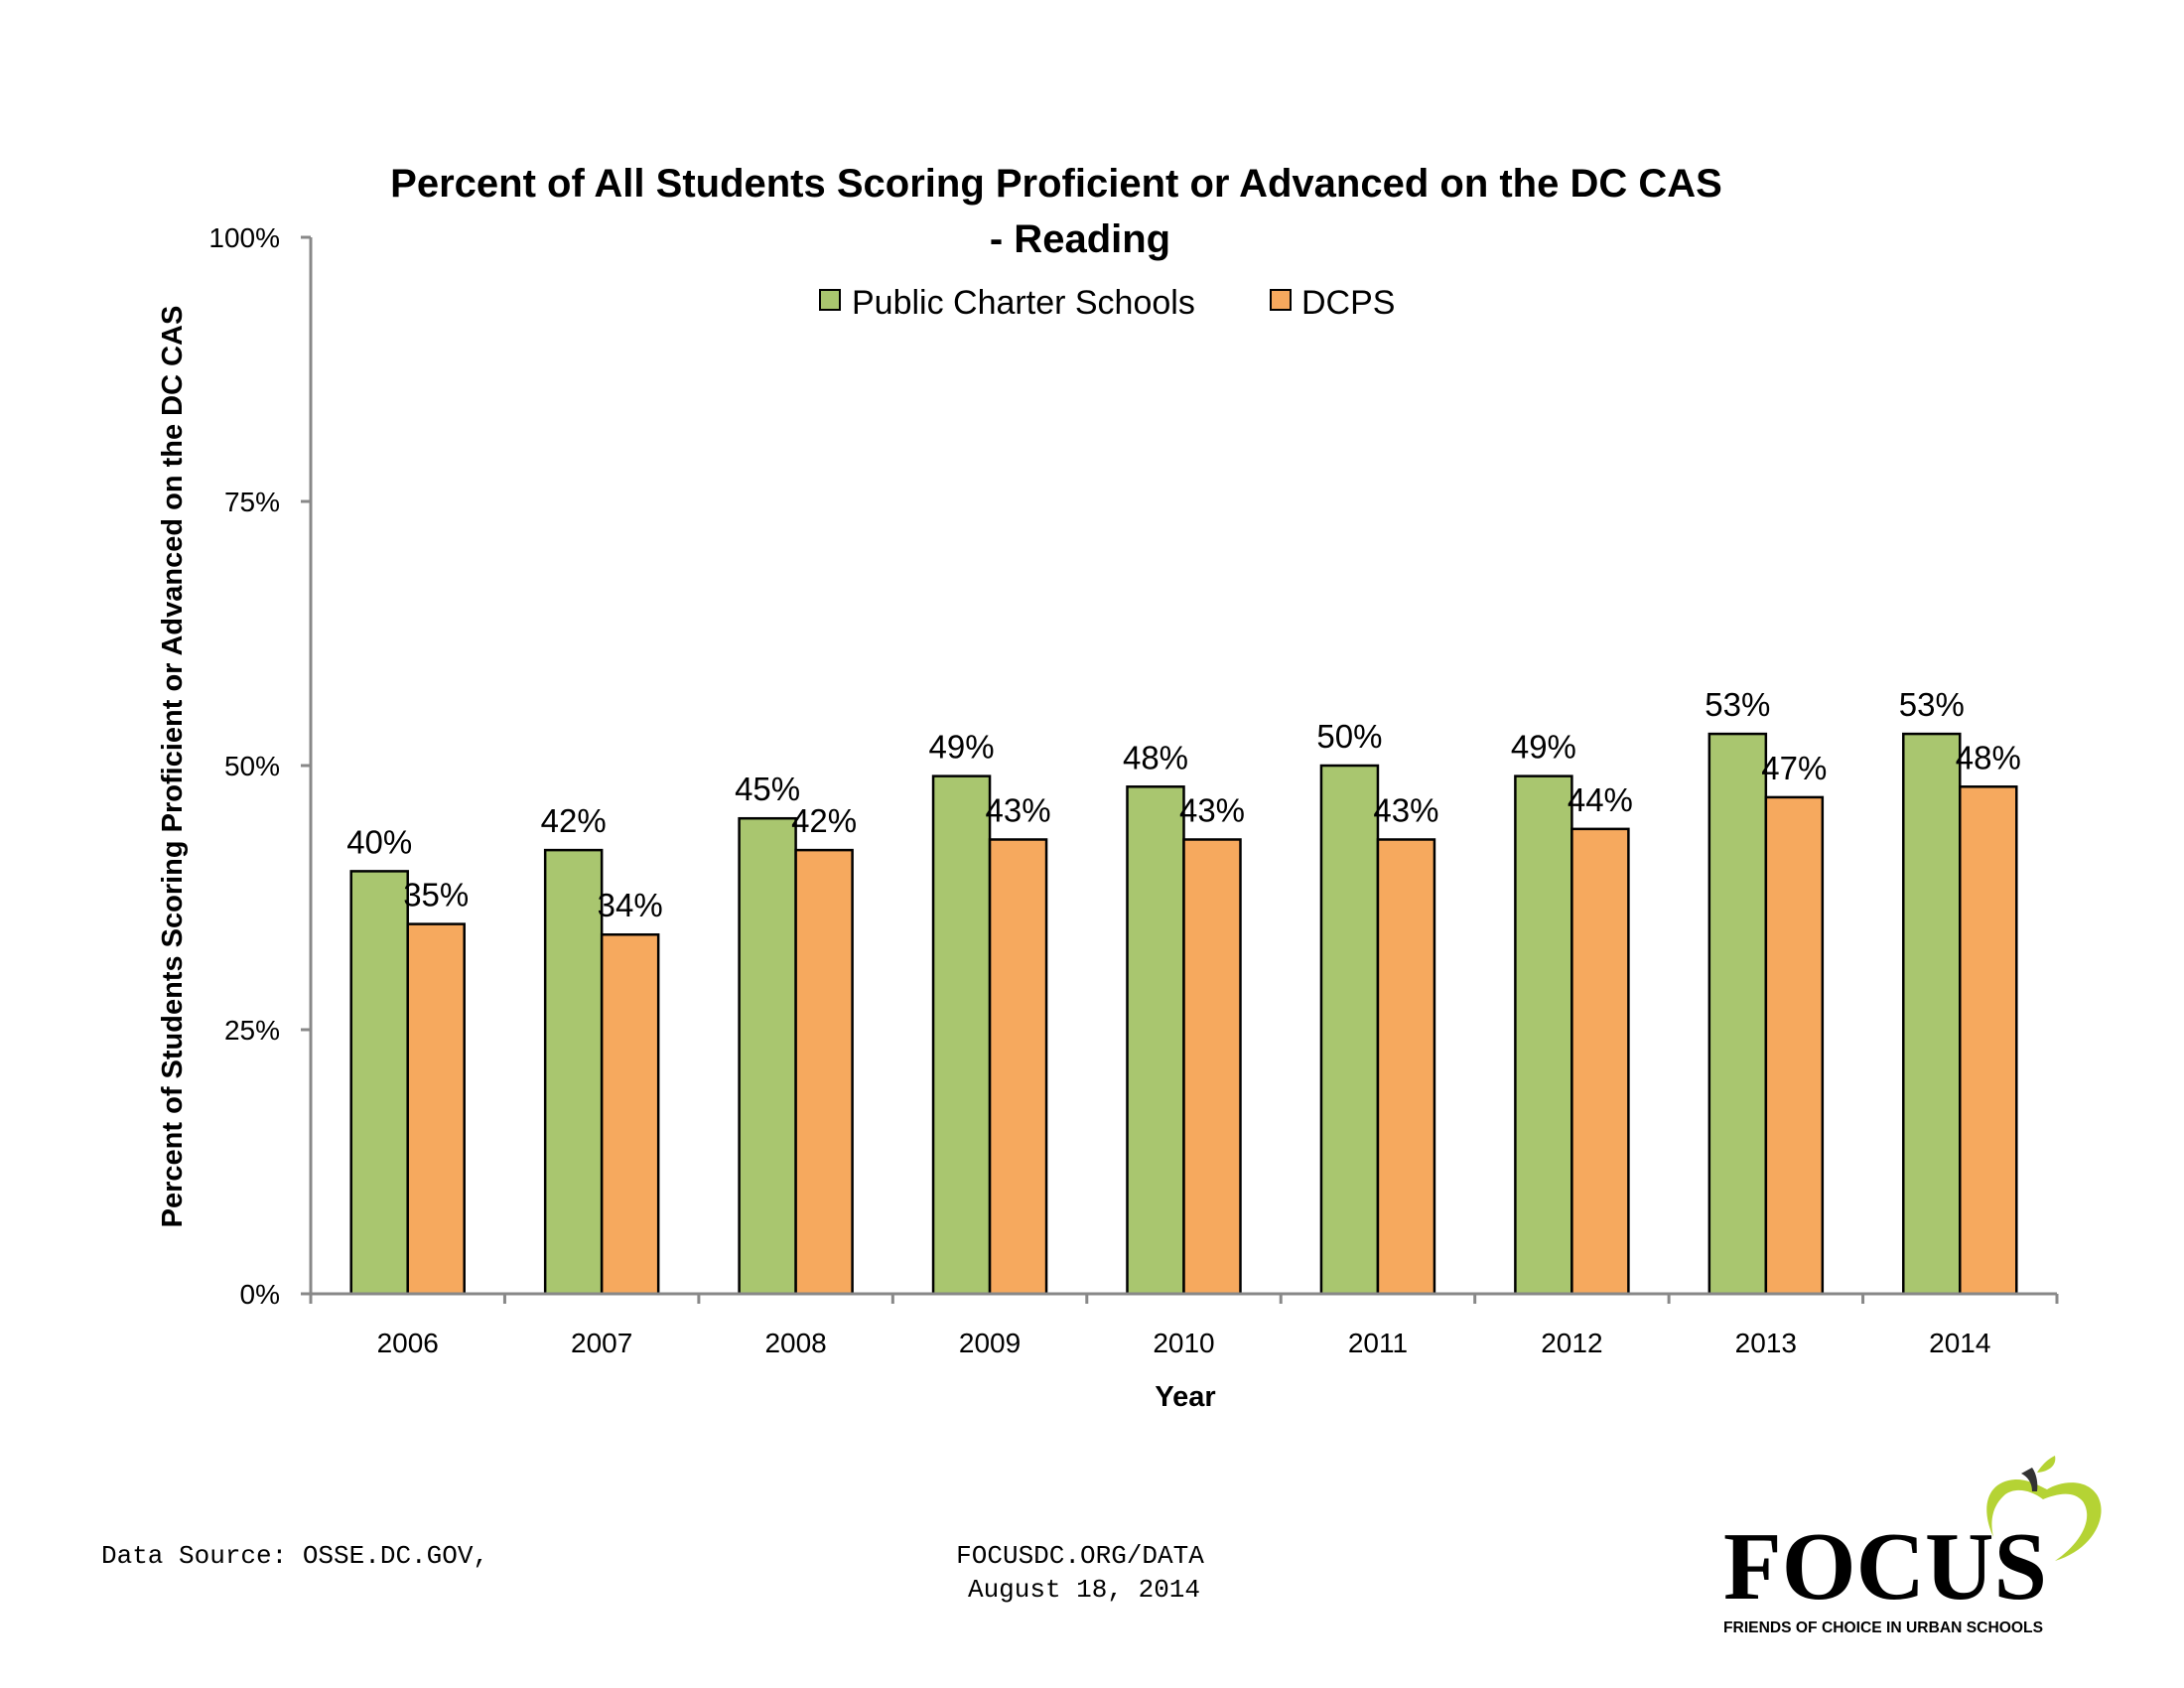 The image size is (2184, 1688). I want to click on bar-charter-2008, so click(767, 1056).